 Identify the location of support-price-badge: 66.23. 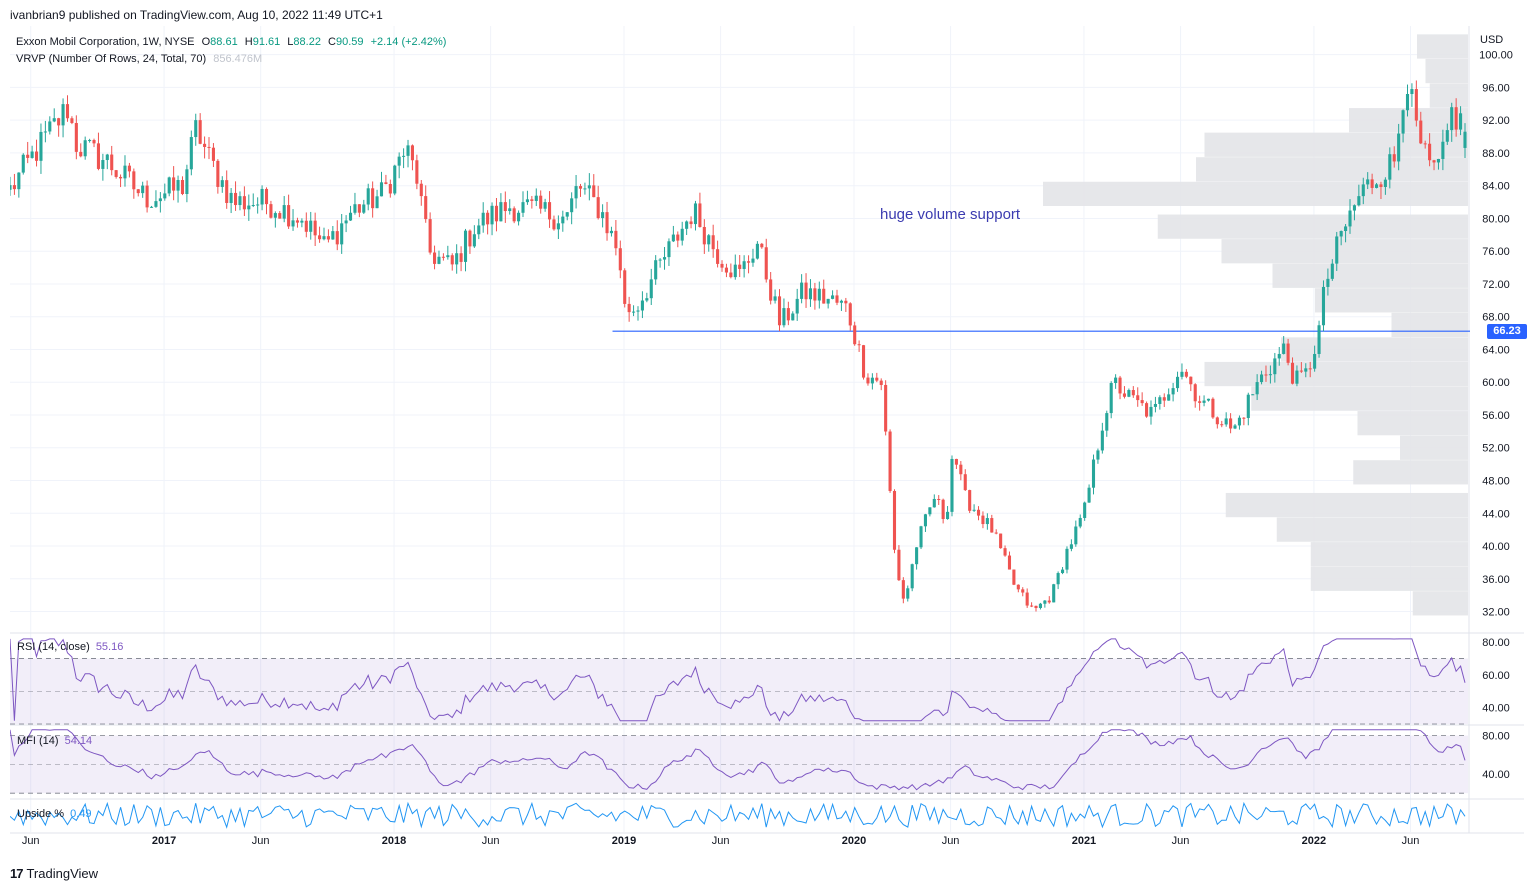
(1507, 331).